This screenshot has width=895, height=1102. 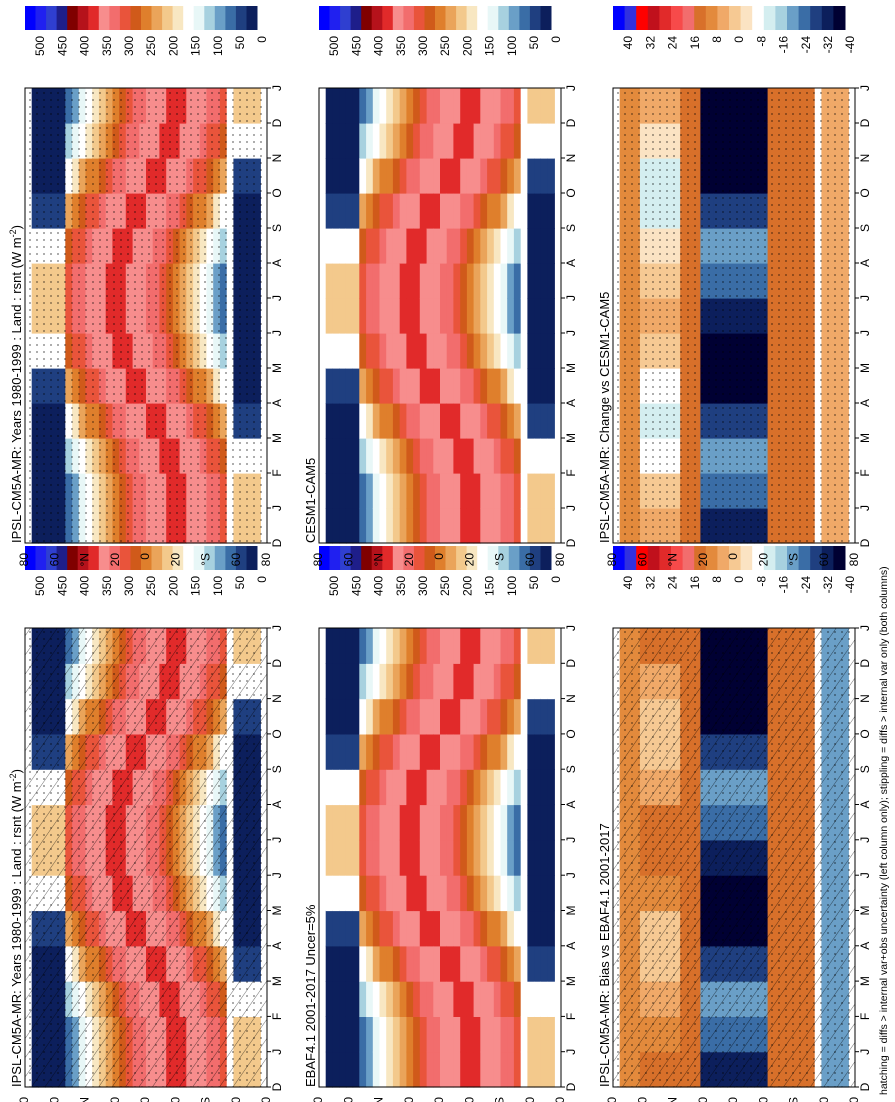 What do you see at coordinates (794, 559) in the screenshot?
I see `lat-tick-label: °S` at bounding box center [794, 559].